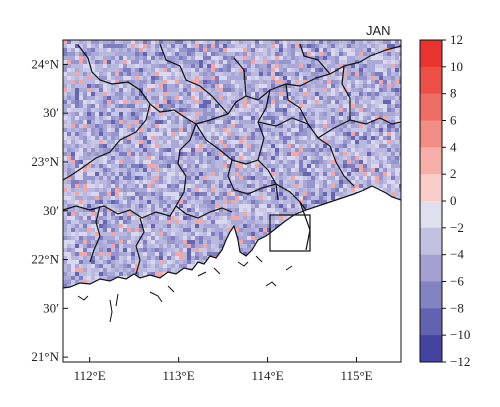  Describe the element at coordinates (453, 173) in the screenshot. I see `colorbar-tick-label: 2` at that location.